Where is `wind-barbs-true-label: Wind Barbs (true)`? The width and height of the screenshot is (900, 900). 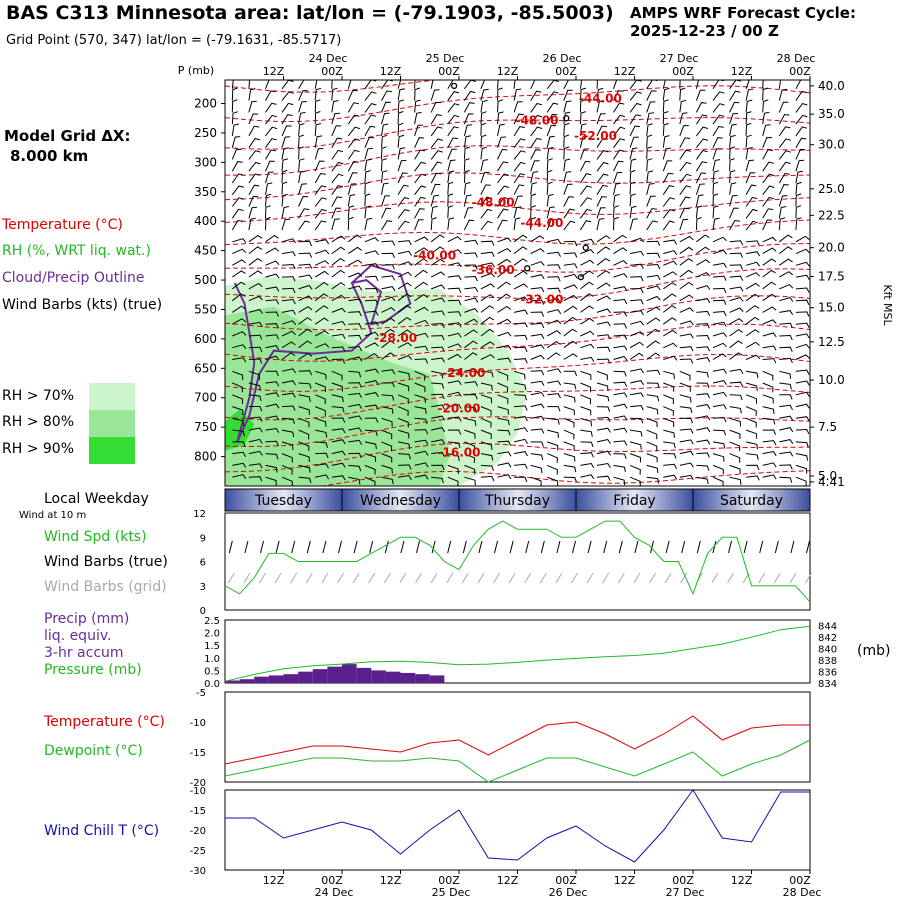 wind-barbs-true-label: Wind Barbs (true) is located at coordinates (106, 562).